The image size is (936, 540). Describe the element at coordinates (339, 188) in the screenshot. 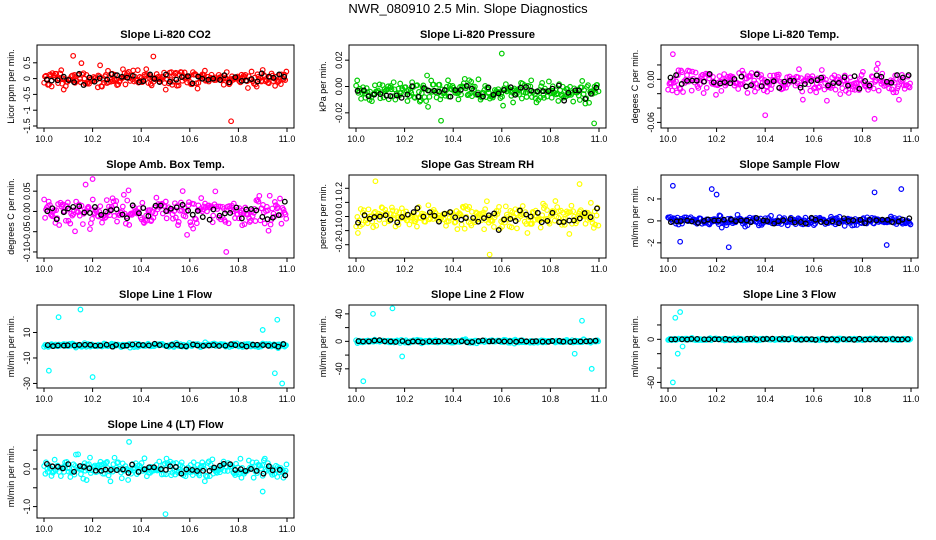

I see `y-tick-label: 0.2` at that location.